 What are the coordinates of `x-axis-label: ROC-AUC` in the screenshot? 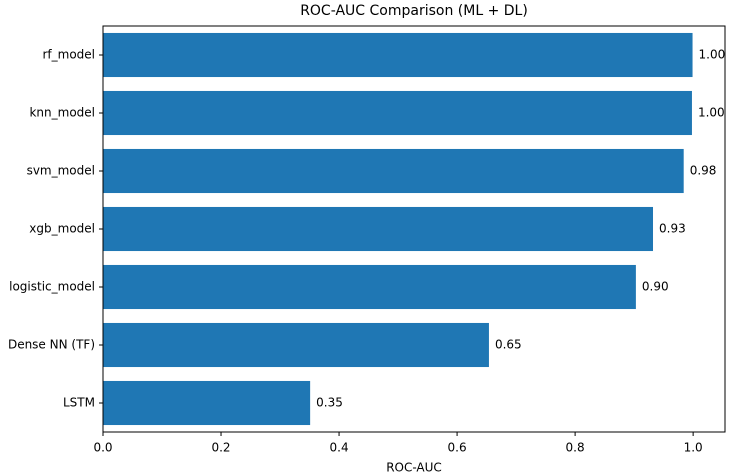 It's located at (414, 468).